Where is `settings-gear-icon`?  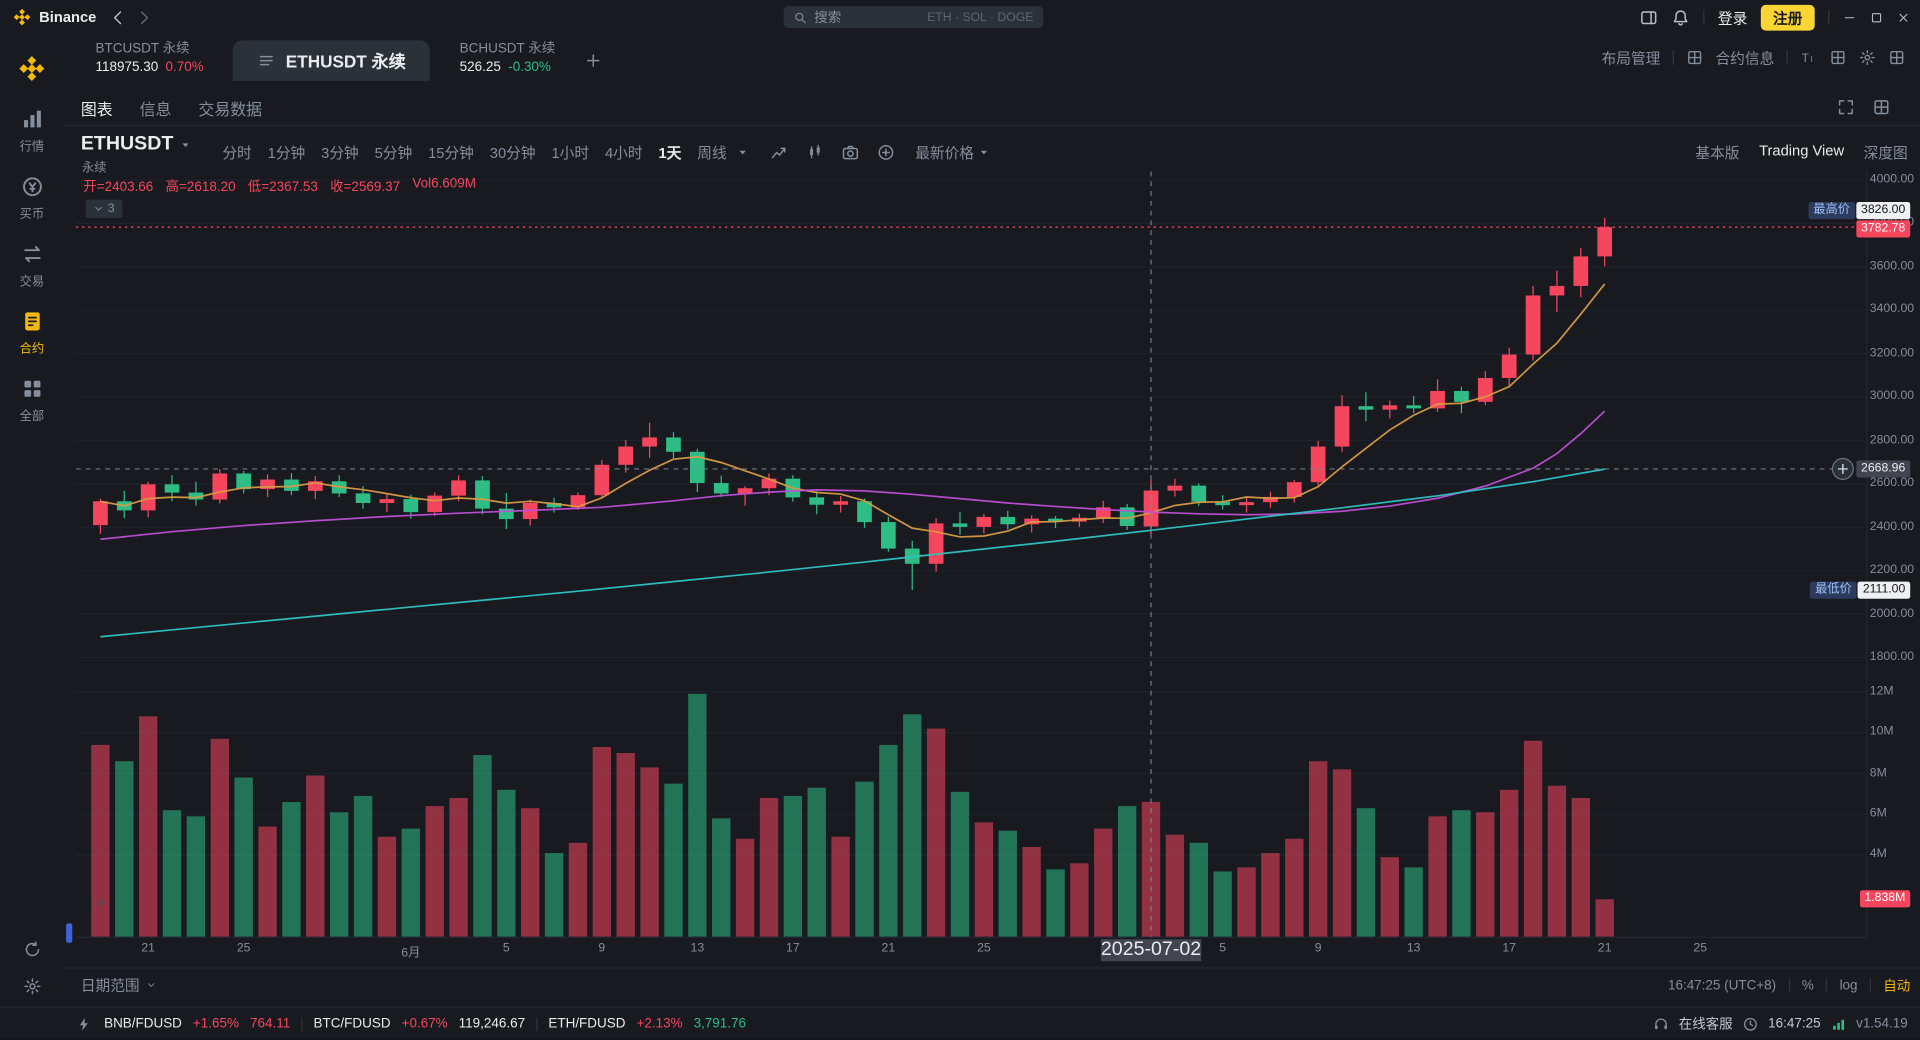 settings-gear-icon is located at coordinates (32, 986).